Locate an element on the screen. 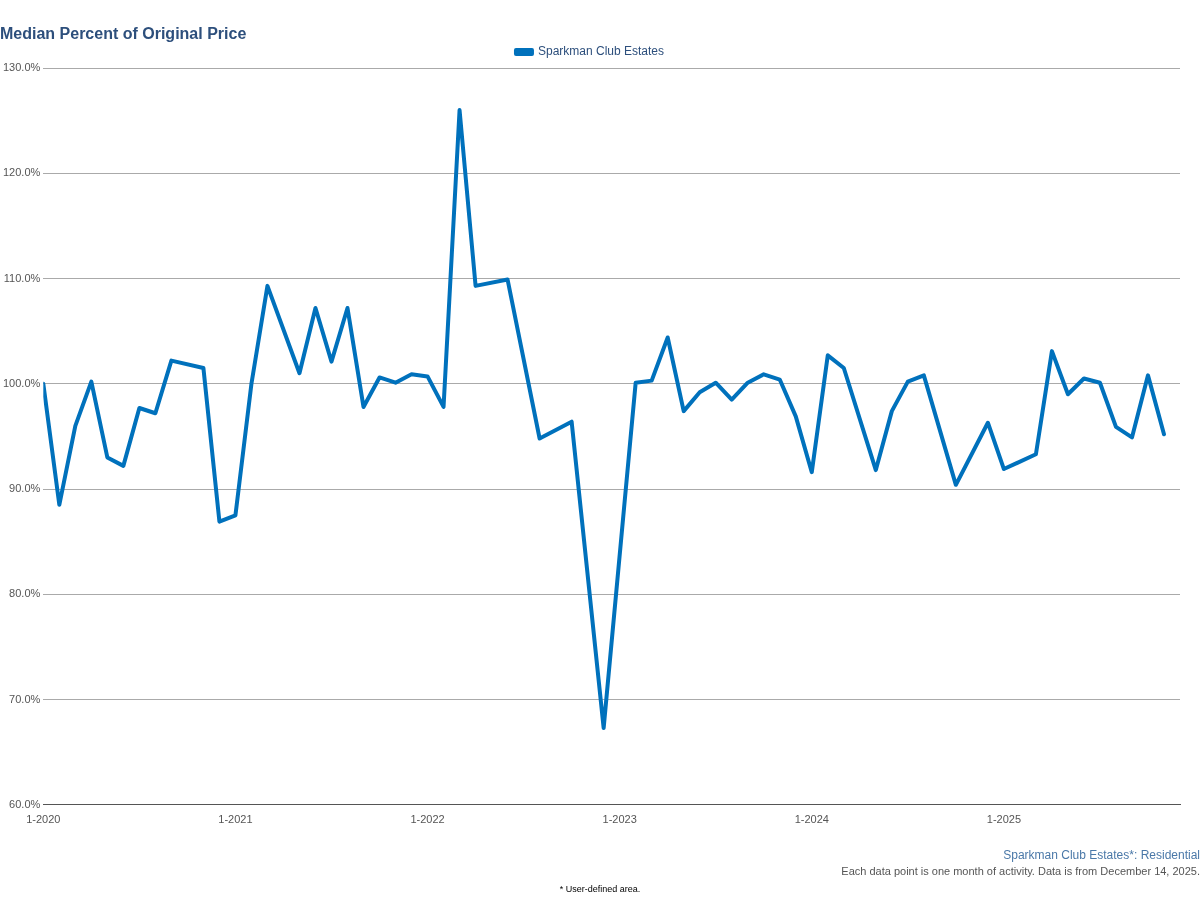  x-tick-label: 1-2023 is located at coordinates (619, 819).